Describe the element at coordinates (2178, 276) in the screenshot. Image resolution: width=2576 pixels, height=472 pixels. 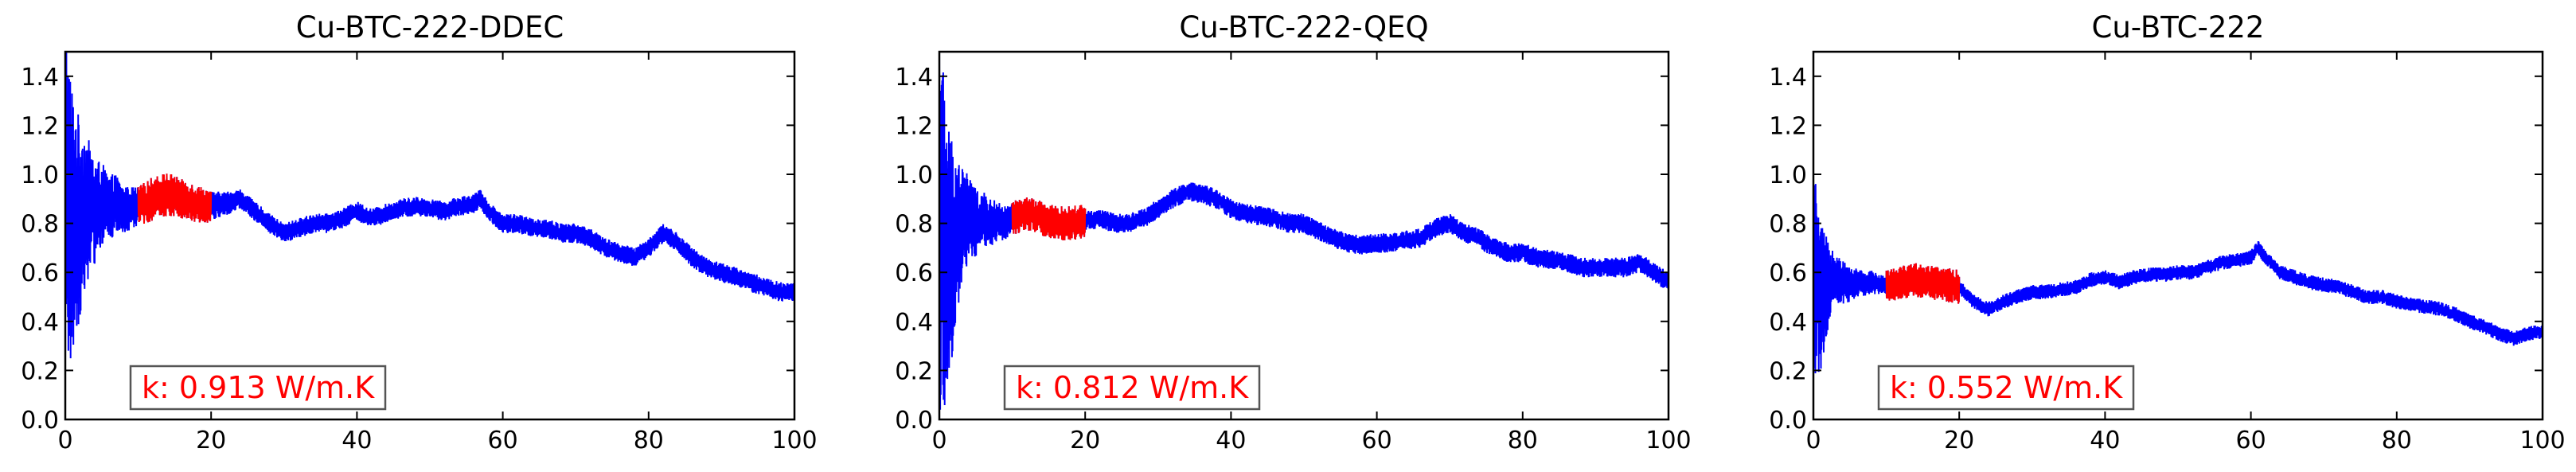
I see `plot-area` at that location.